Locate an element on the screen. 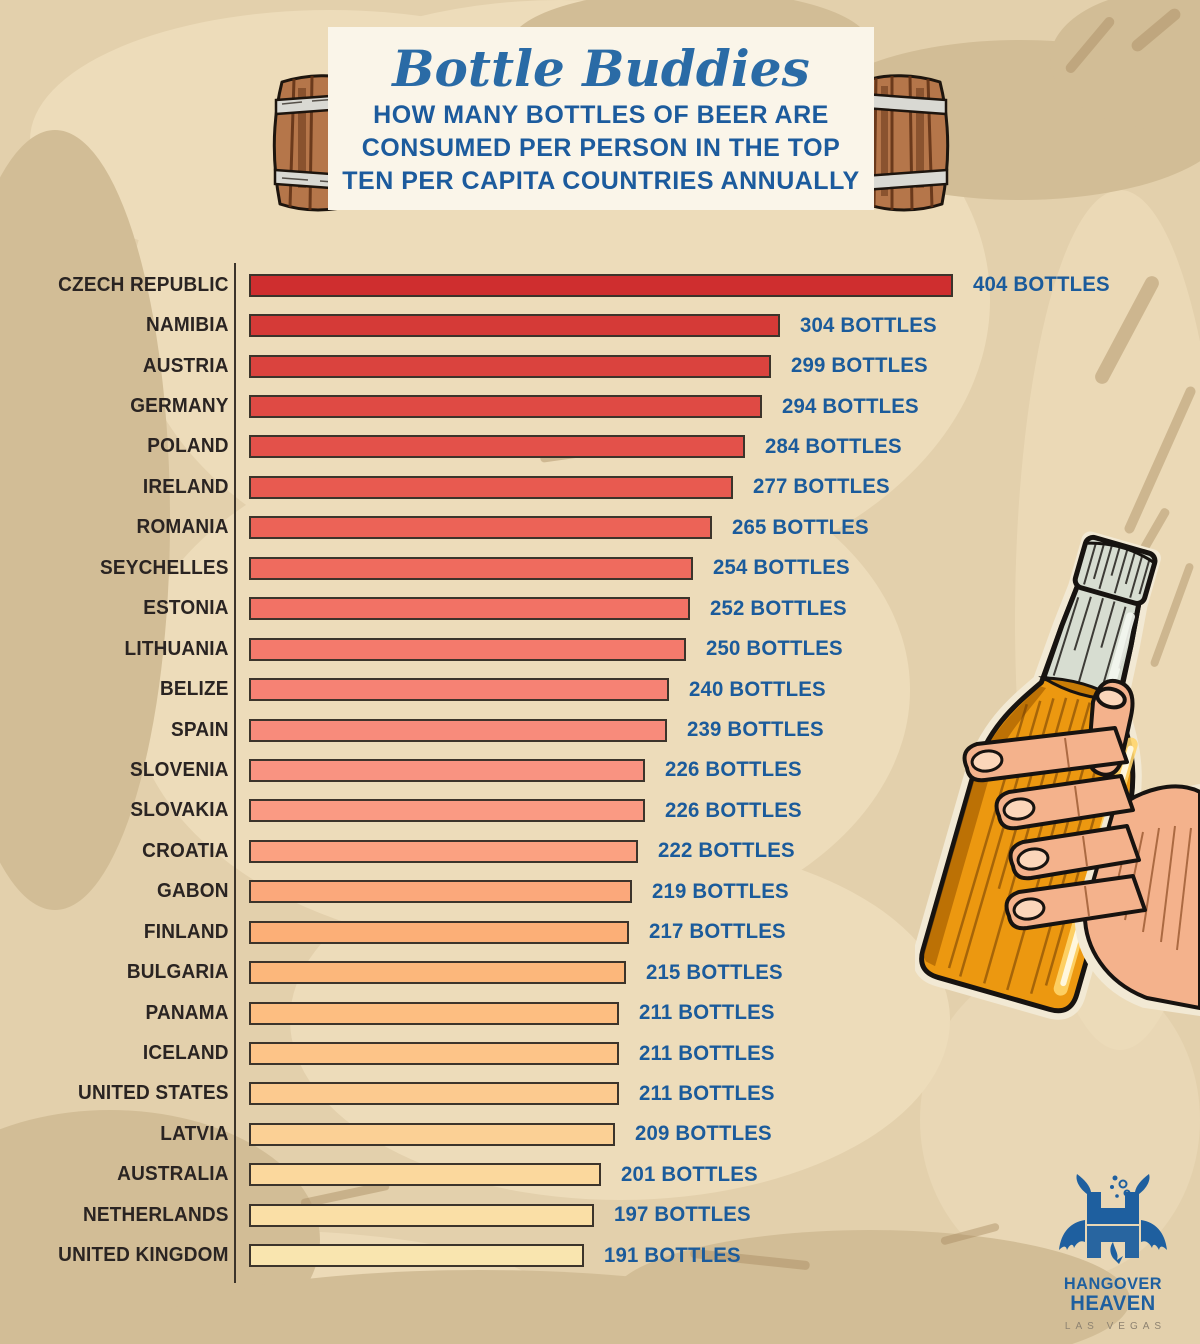 This screenshot has width=1200, height=1344. category-label: BELIZE is located at coordinates (194, 689).